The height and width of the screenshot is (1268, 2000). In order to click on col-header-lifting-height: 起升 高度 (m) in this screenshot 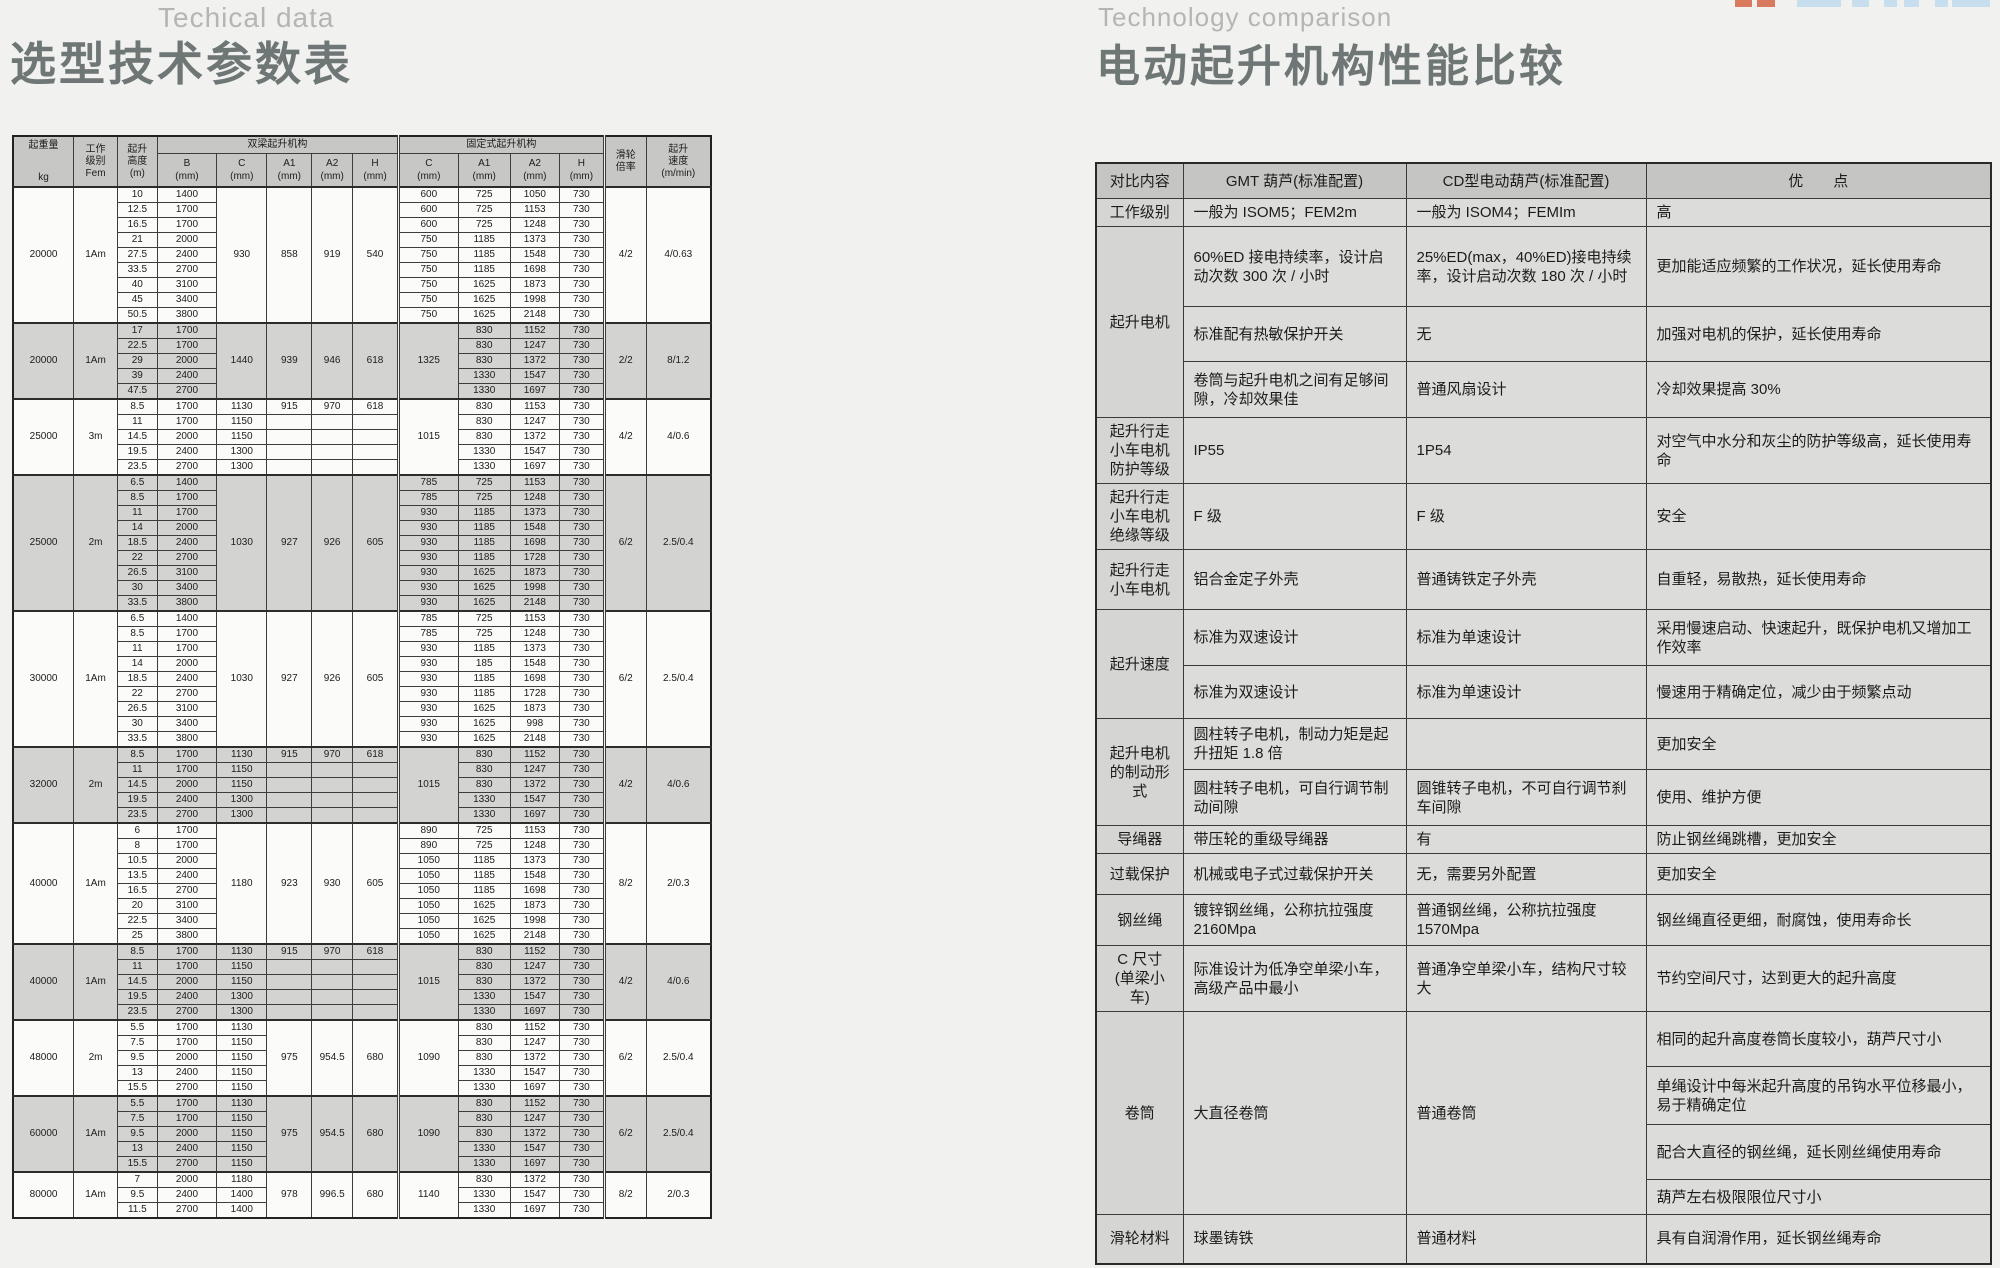, I will do `click(137, 161)`.